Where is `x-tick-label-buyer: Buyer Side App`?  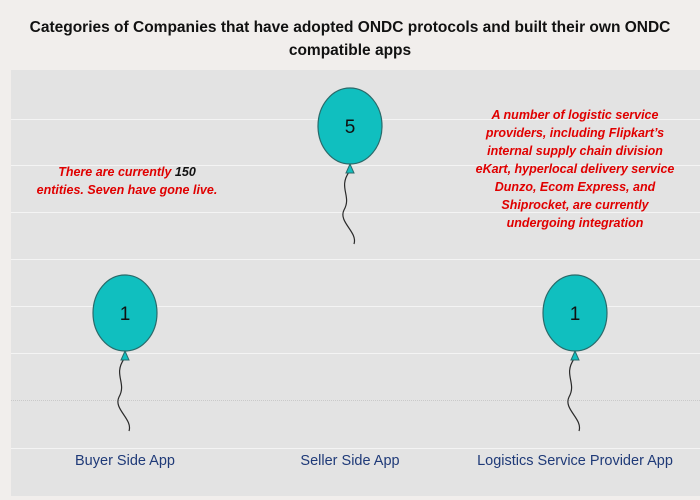 x-tick-label-buyer: Buyer Side App is located at coordinates (125, 461).